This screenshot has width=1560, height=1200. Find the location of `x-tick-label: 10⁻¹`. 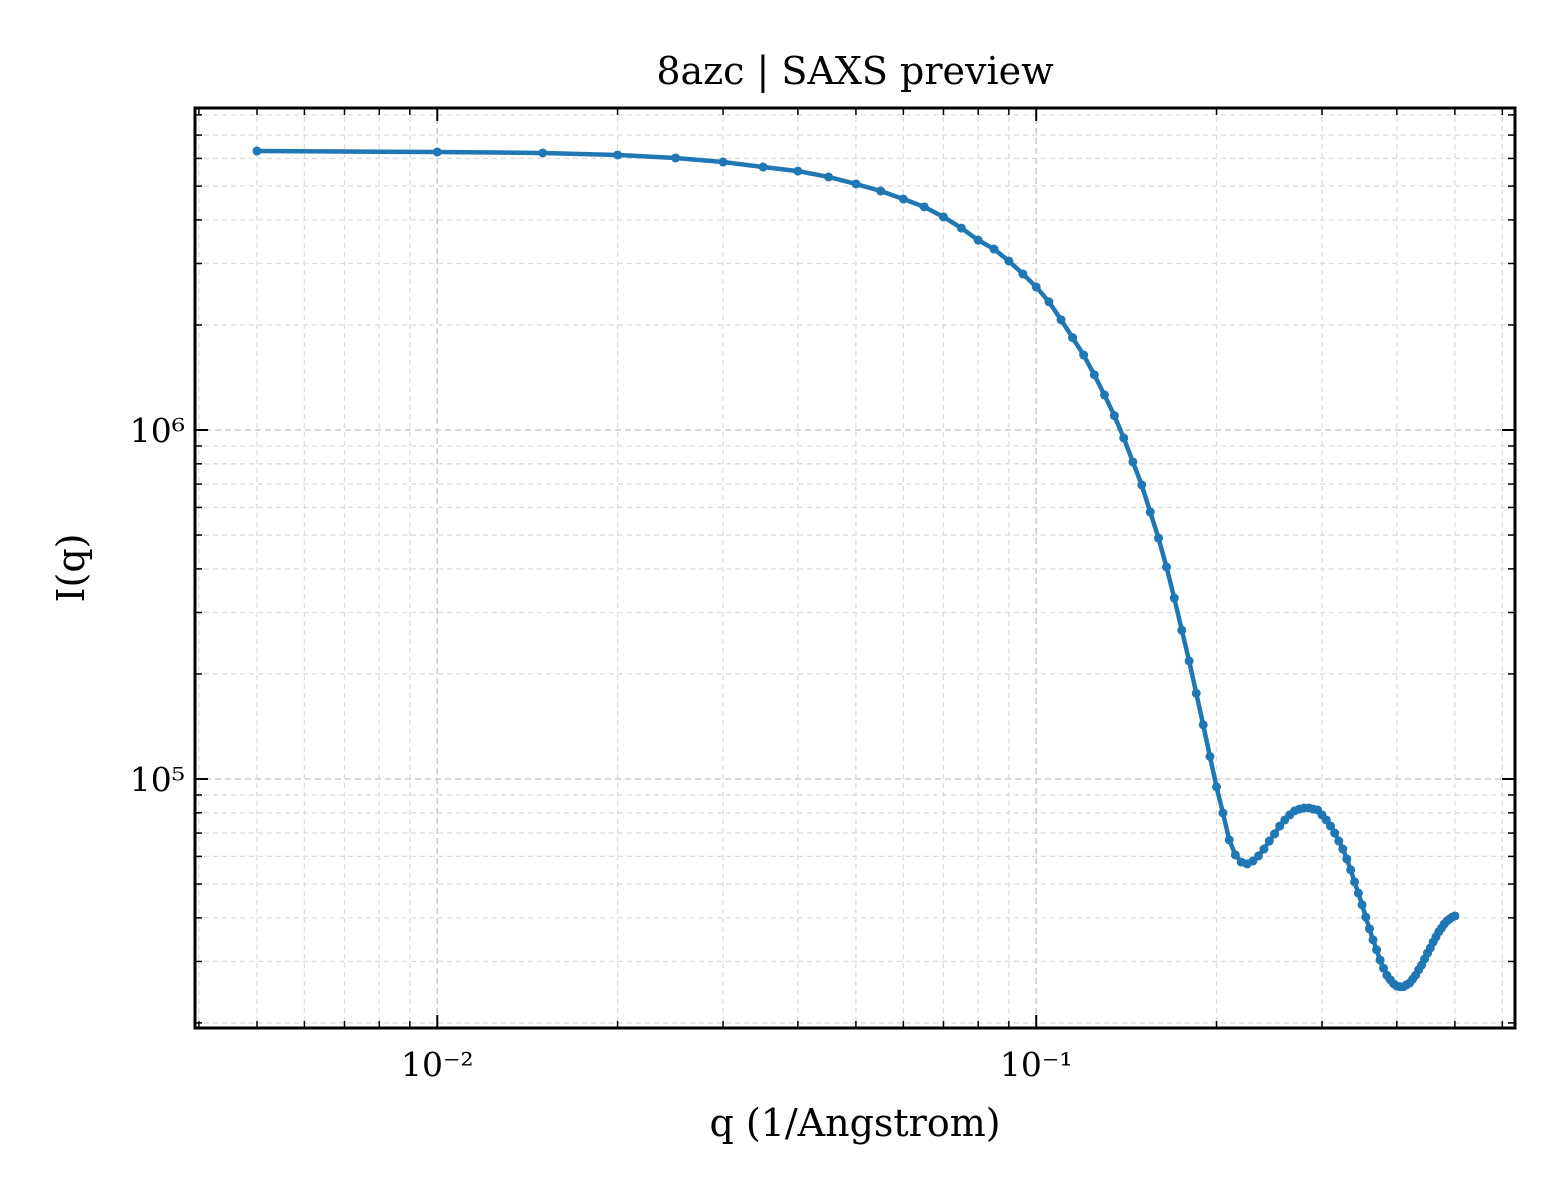

x-tick-label: 10⁻¹ is located at coordinates (1036, 1064).